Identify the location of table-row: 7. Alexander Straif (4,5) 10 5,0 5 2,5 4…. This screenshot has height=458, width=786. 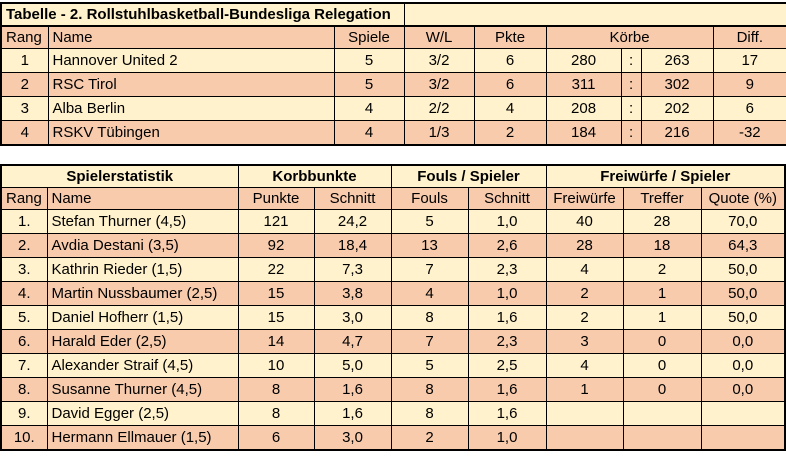
(393, 365).